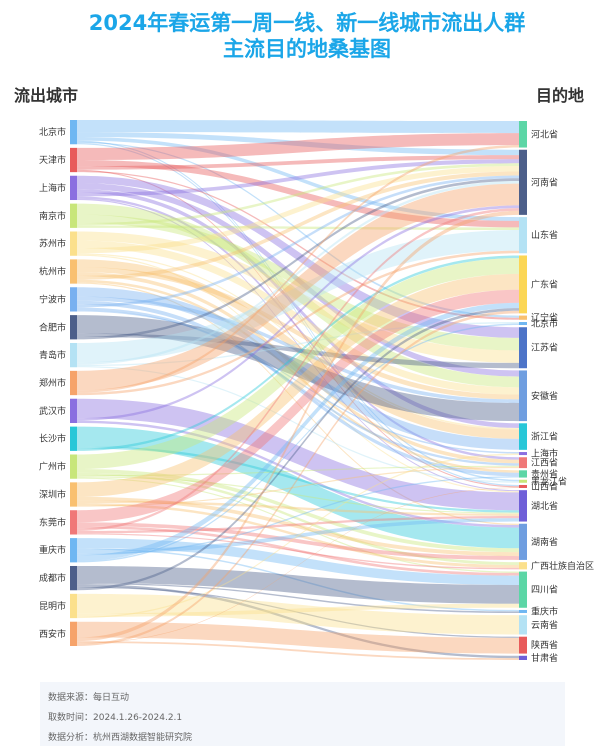 The width and height of the screenshot is (614, 750). What do you see at coordinates (52, 467) in the screenshot?
I see `source-label: 广州市` at bounding box center [52, 467].